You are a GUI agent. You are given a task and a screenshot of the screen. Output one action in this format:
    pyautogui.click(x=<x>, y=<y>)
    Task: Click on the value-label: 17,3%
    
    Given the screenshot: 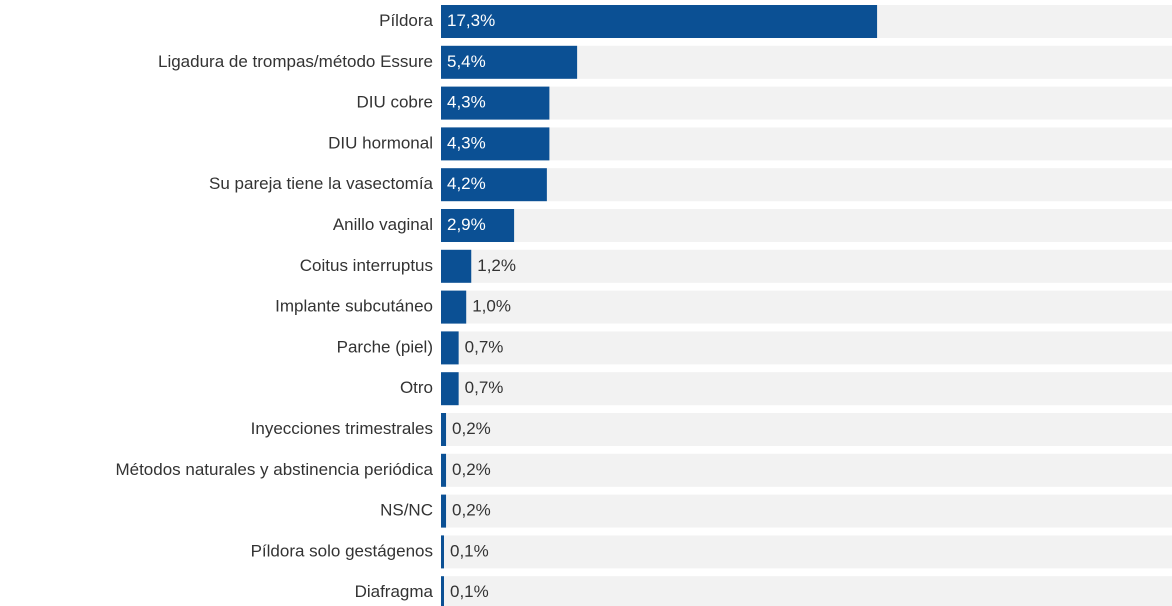 What is the action you would take?
    pyautogui.click(x=471, y=20)
    